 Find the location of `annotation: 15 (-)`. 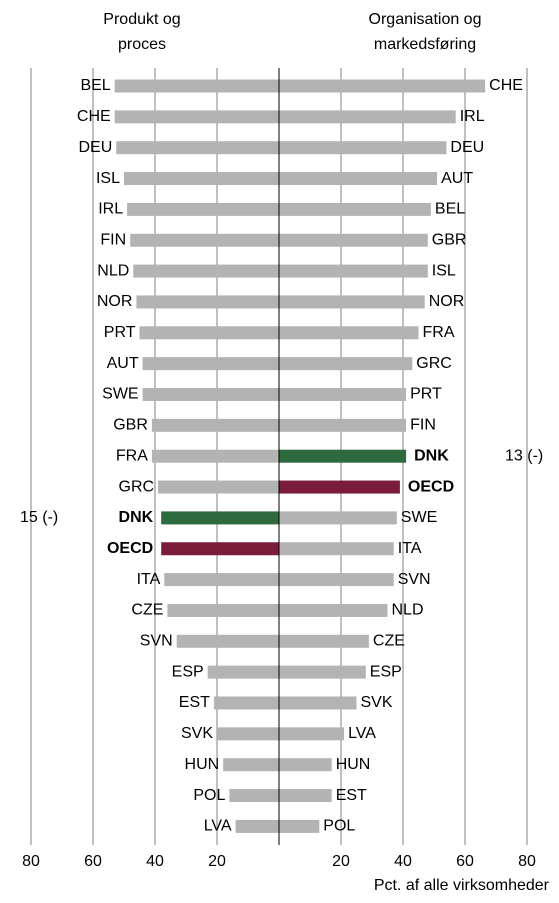

annotation: 15 (-) is located at coordinates (39, 517).